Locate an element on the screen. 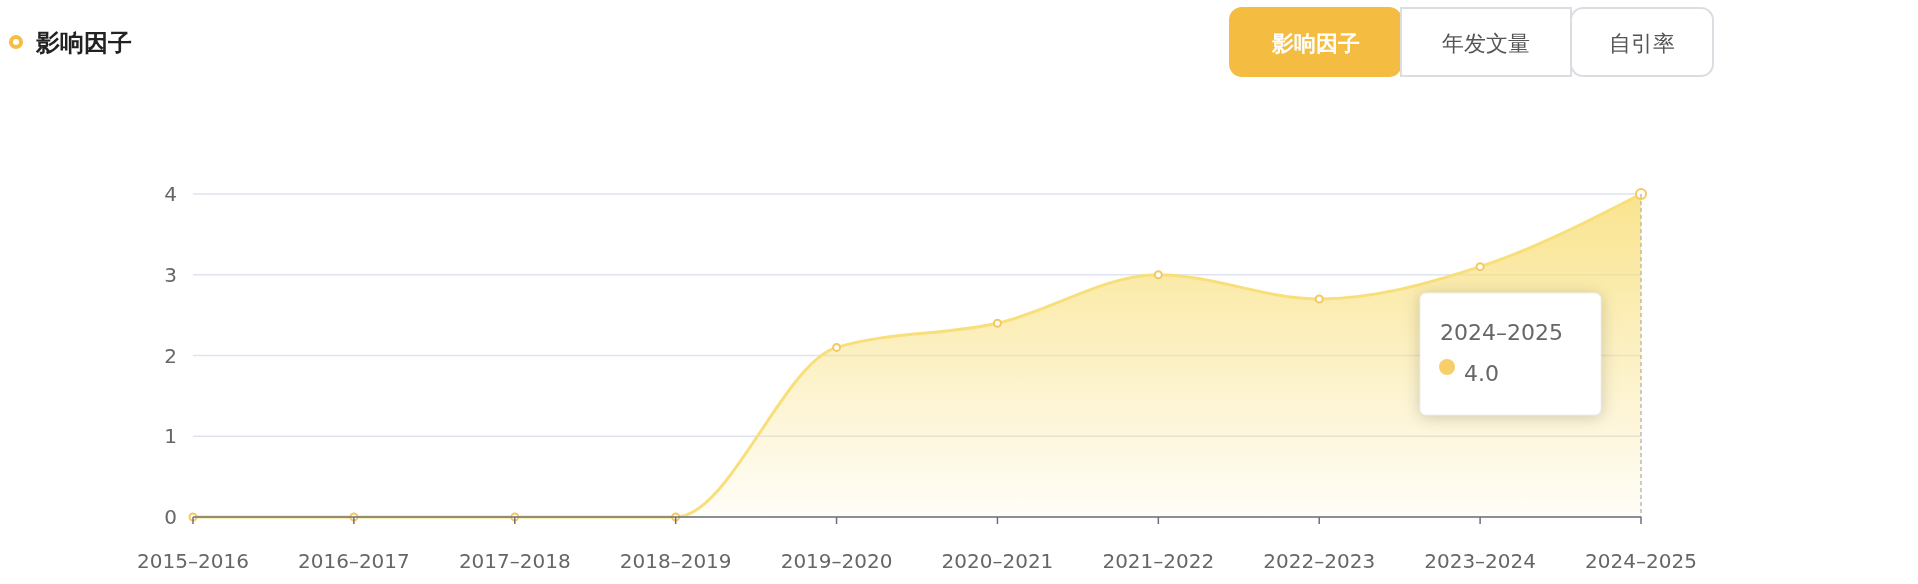 This screenshot has width=1918, height=584. x-tick-label: 2024–2025 is located at coordinates (1641, 561).